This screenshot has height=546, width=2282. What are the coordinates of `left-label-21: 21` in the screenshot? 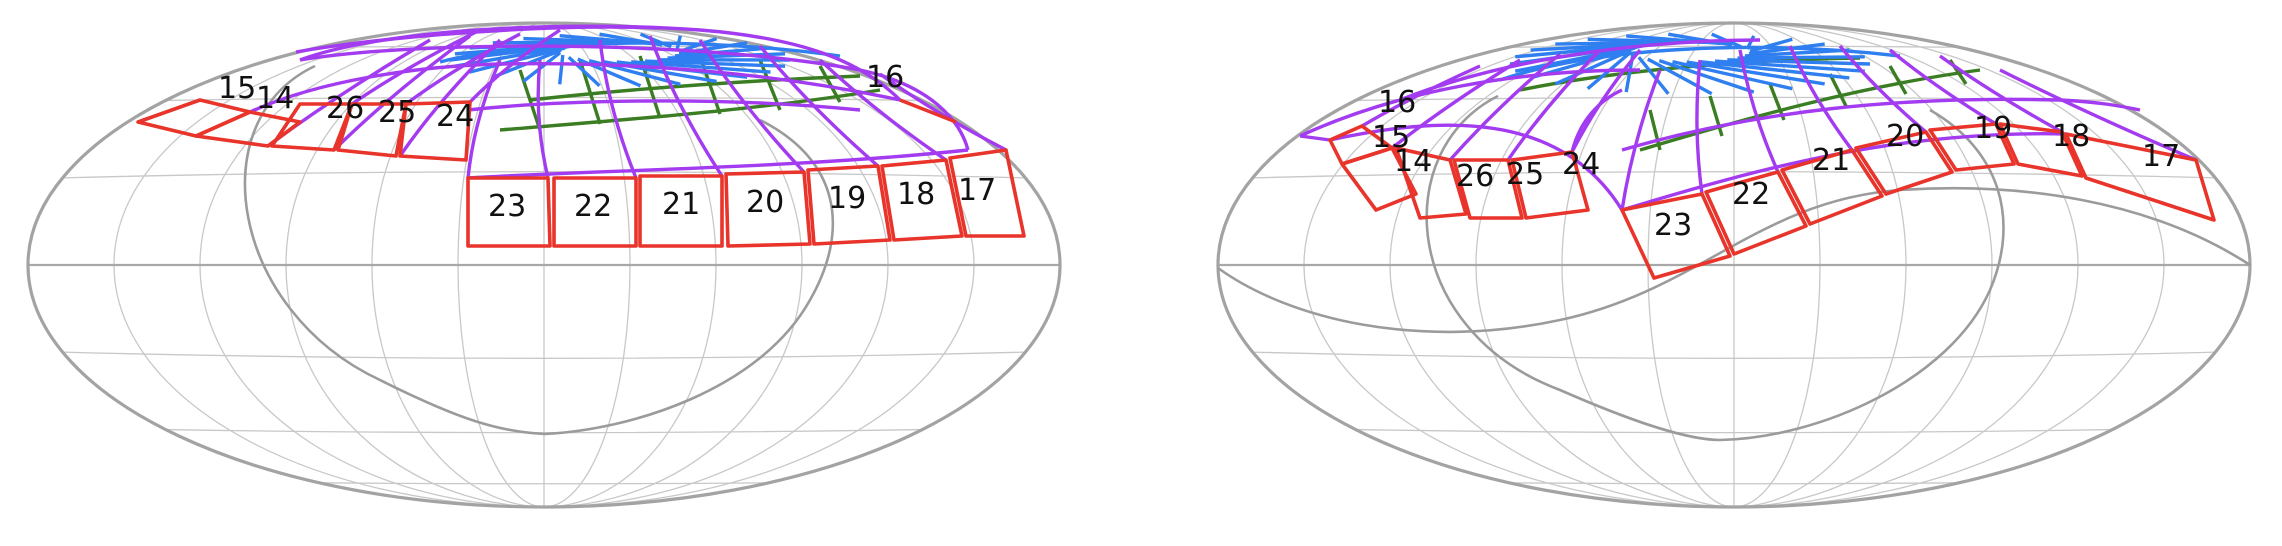 It's located at (681, 204).